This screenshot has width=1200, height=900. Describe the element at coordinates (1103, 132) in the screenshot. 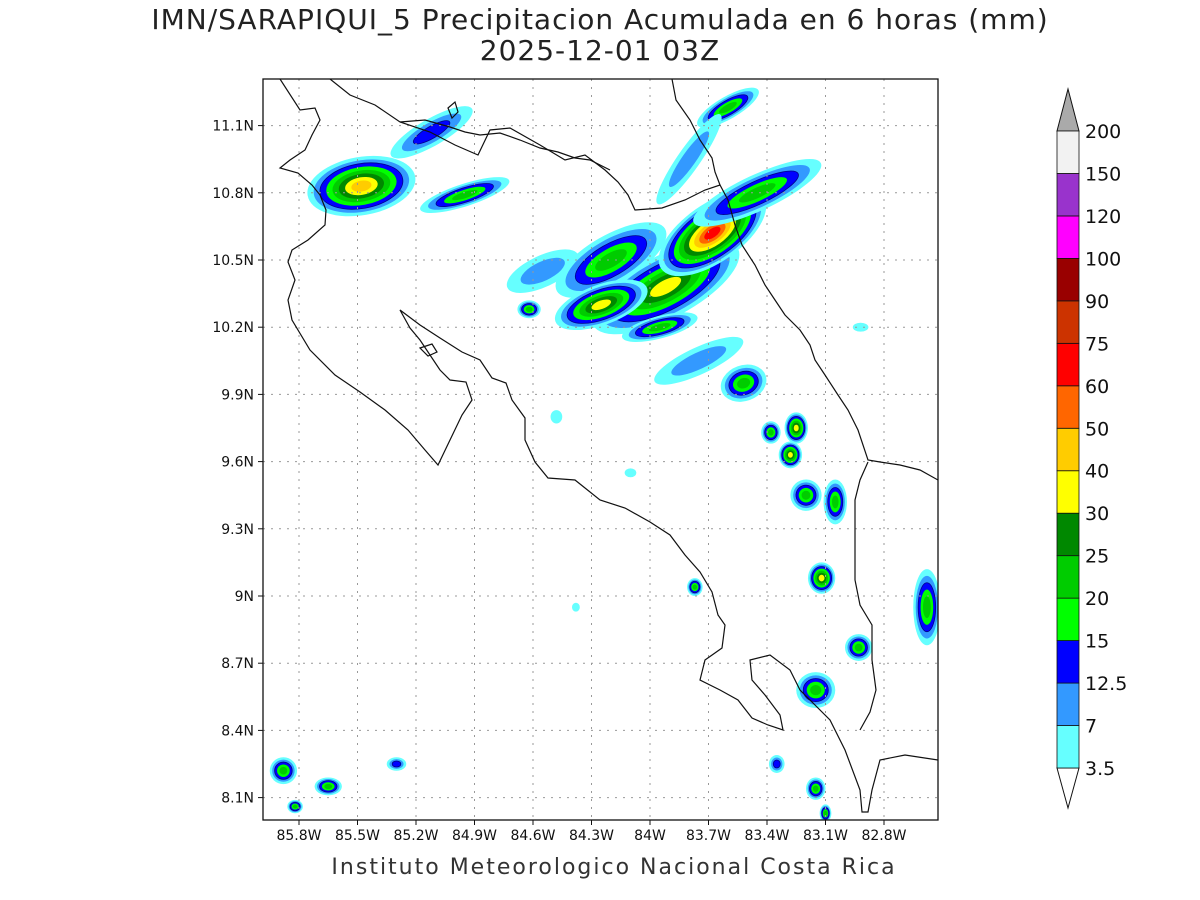

I see `colorbar-label: 200` at that location.